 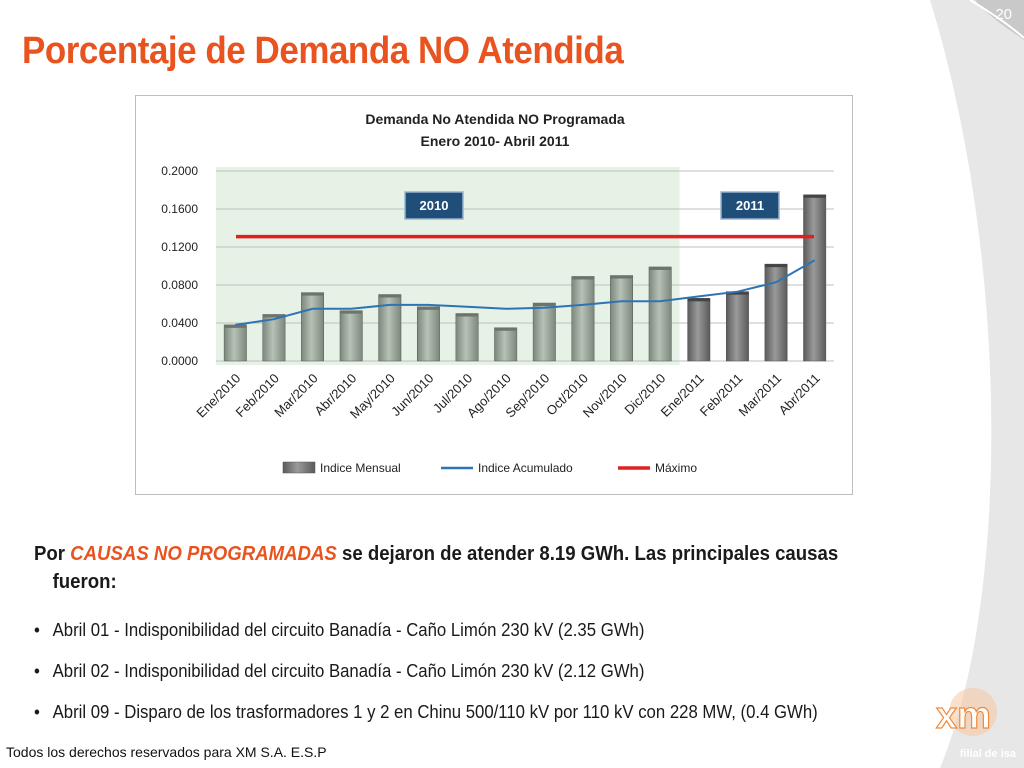 What do you see at coordinates (759, 395) in the screenshot?
I see `x-tick-label: Mar/2011` at bounding box center [759, 395].